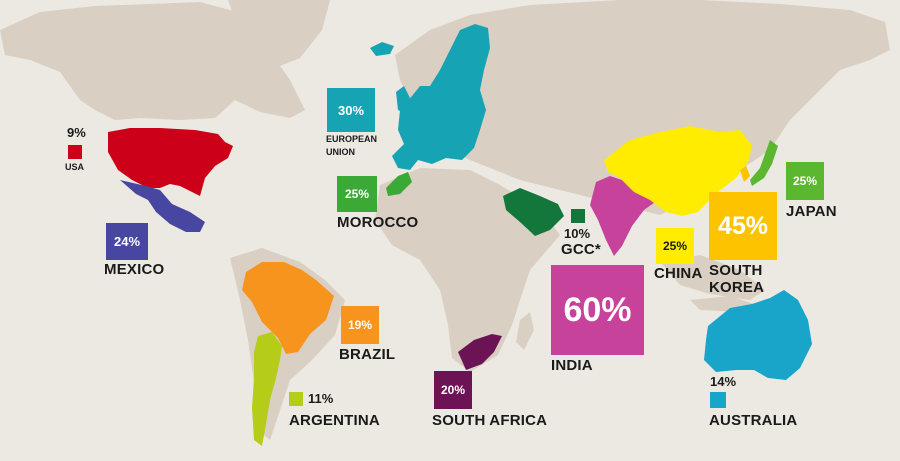 This screenshot has height=461, width=900. What do you see at coordinates (723, 381) in the screenshot?
I see `australia-value: 14%` at bounding box center [723, 381].